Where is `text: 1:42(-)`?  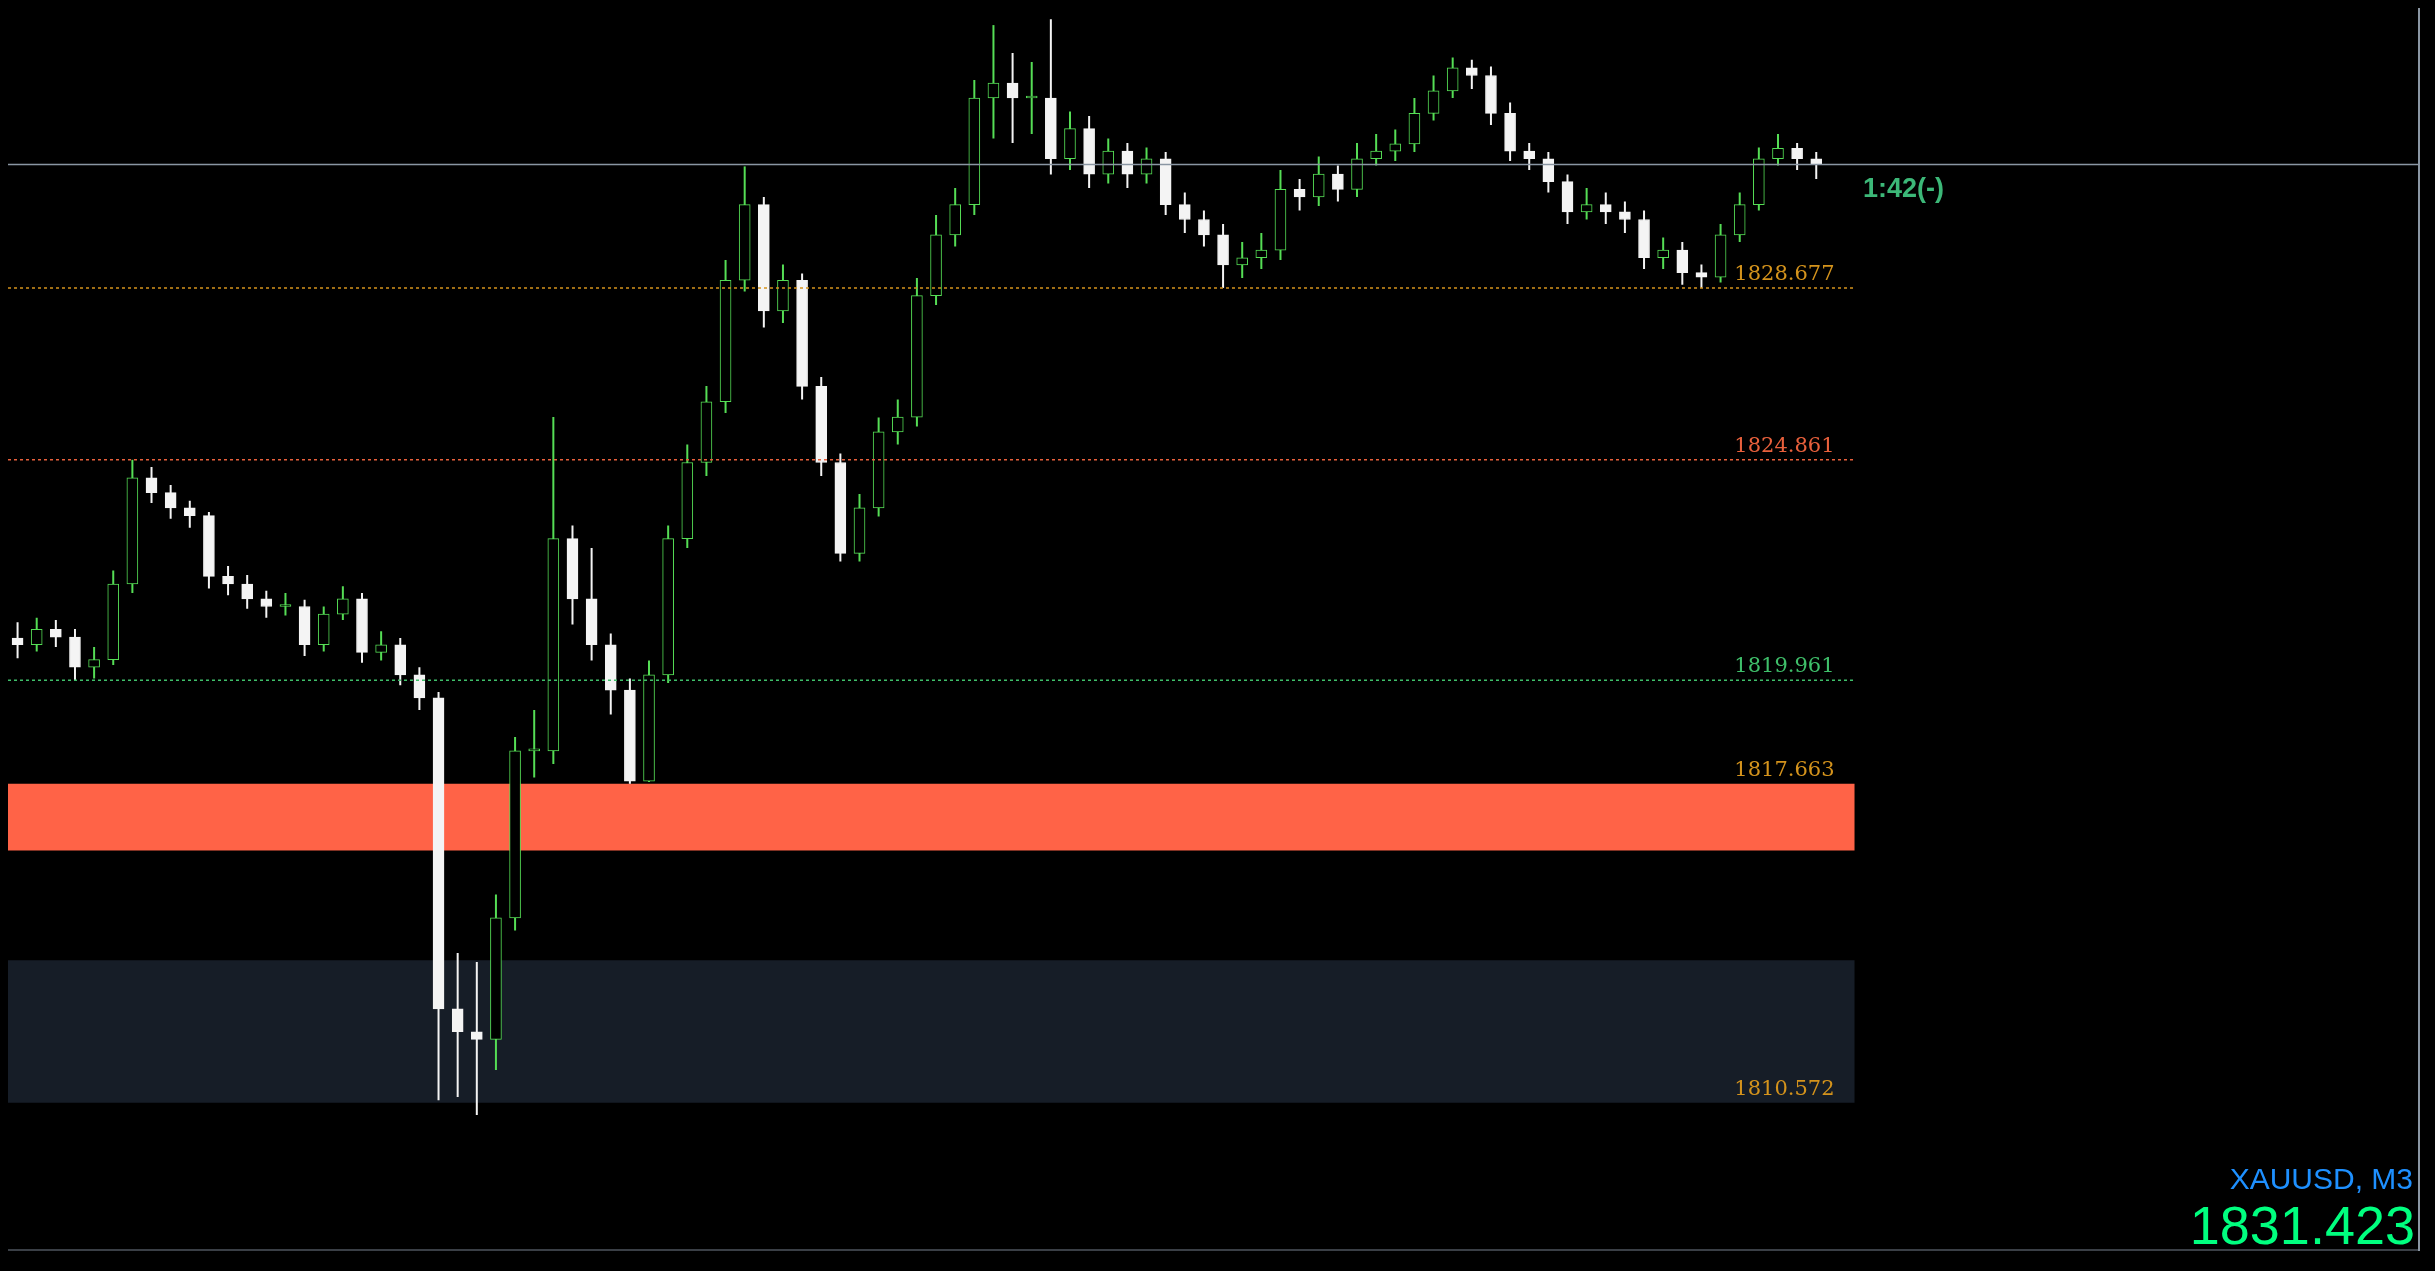
text: 1:42(-) is located at coordinates (1904, 188).